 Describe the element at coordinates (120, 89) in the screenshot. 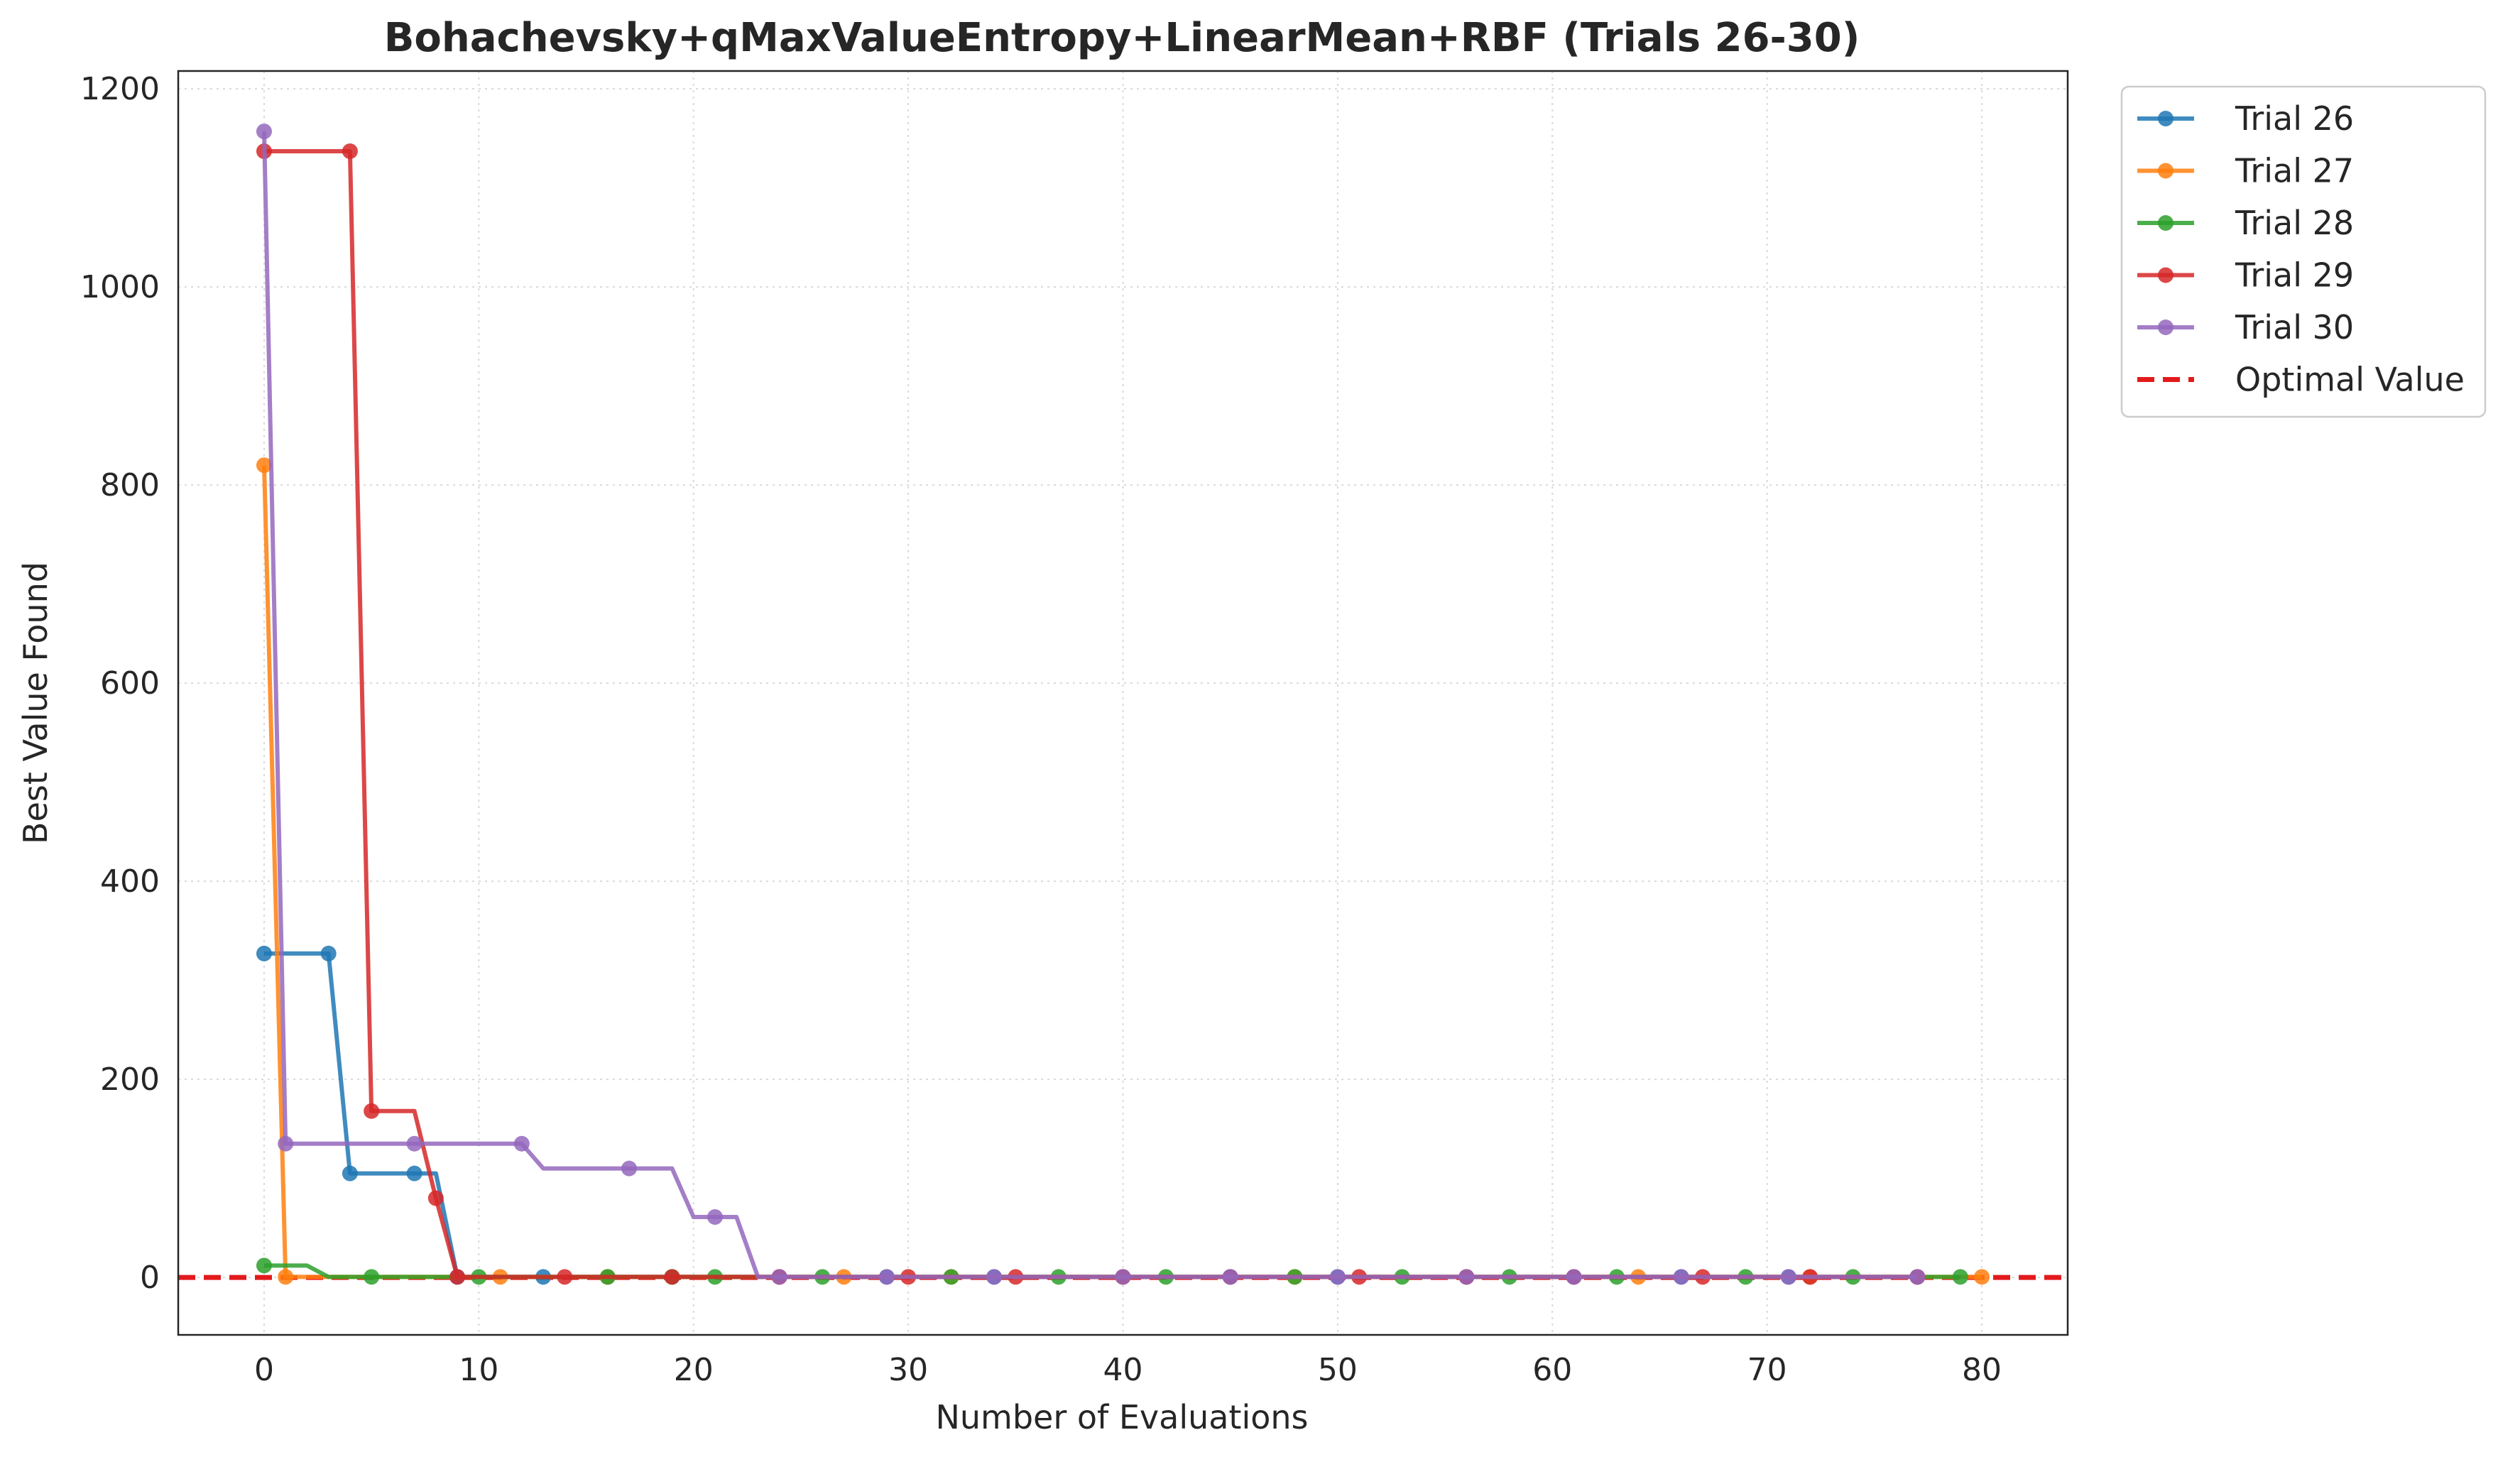

I see `y-tick-label: 1200` at that location.